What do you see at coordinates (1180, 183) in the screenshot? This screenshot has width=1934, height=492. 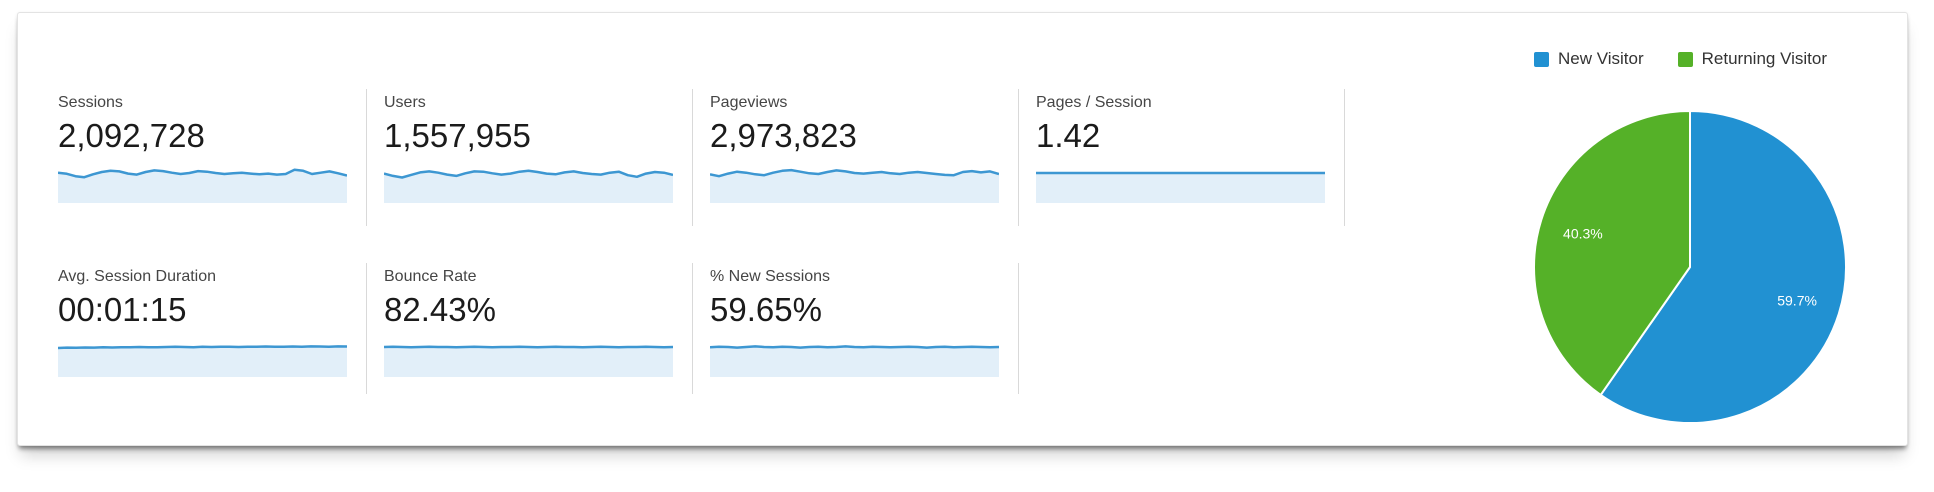 I see `pages-per-session-sparkline` at bounding box center [1180, 183].